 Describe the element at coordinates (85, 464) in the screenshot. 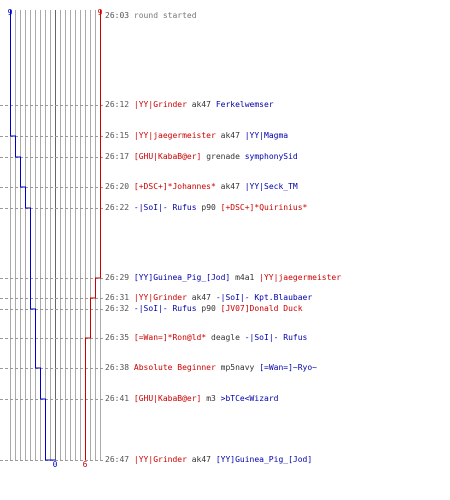

I see `red-end-count-label: 6` at that location.